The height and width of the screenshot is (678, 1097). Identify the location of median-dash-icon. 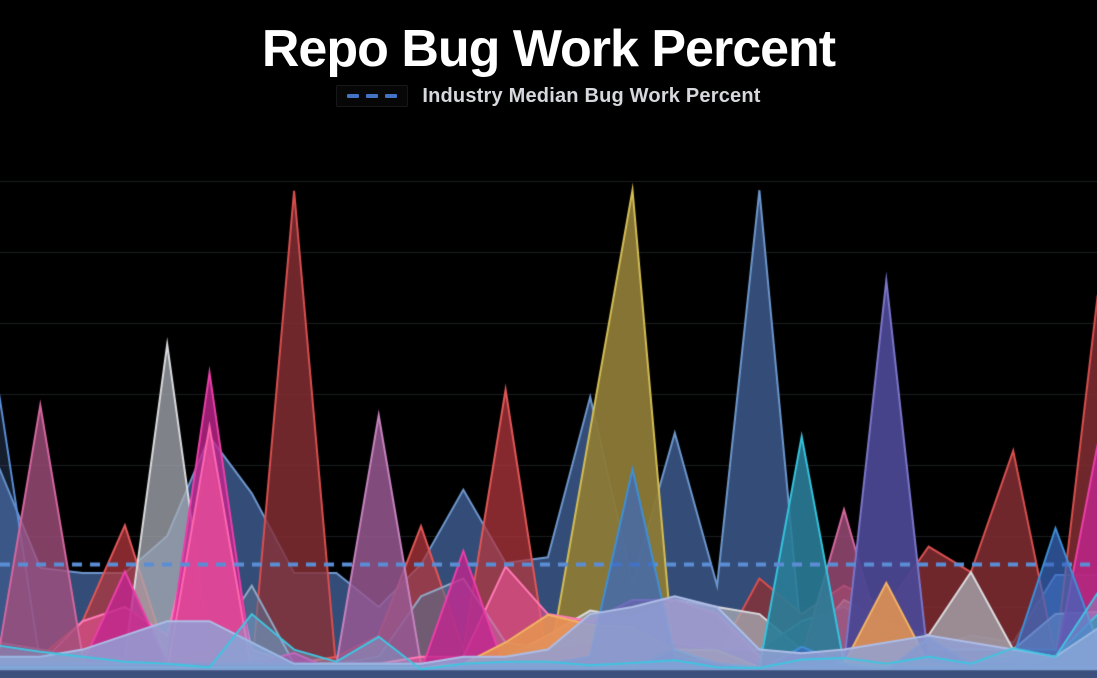
(372, 96).